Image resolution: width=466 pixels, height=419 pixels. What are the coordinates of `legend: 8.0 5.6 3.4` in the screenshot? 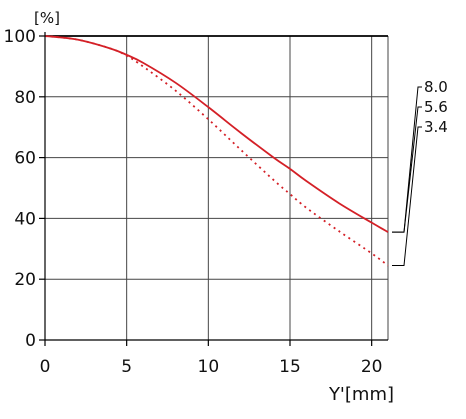 It's located at (420, 172).